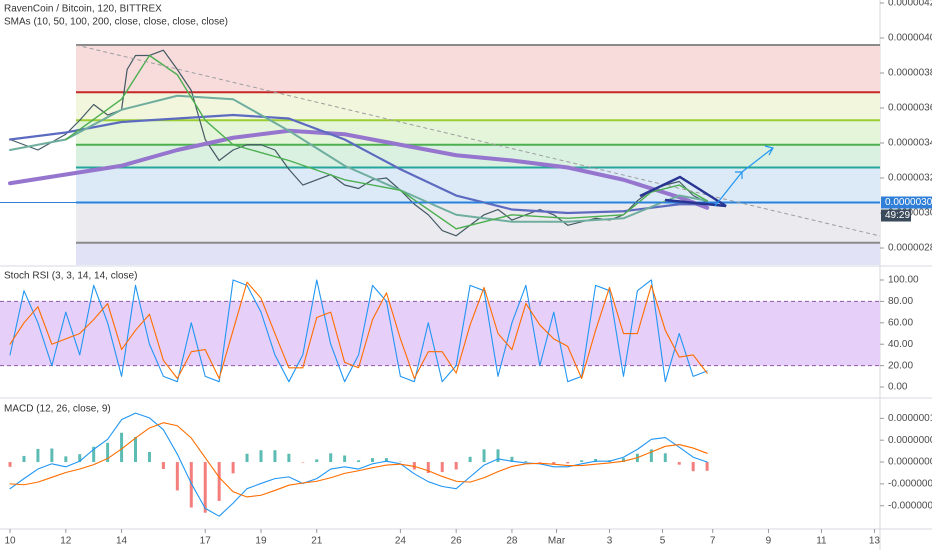 This screenshot has width=932, height=550. What do you see at coordinates (66, 541) in the screenshot?
I see `x-tick-label: 12` at bounding box center [66, 541].